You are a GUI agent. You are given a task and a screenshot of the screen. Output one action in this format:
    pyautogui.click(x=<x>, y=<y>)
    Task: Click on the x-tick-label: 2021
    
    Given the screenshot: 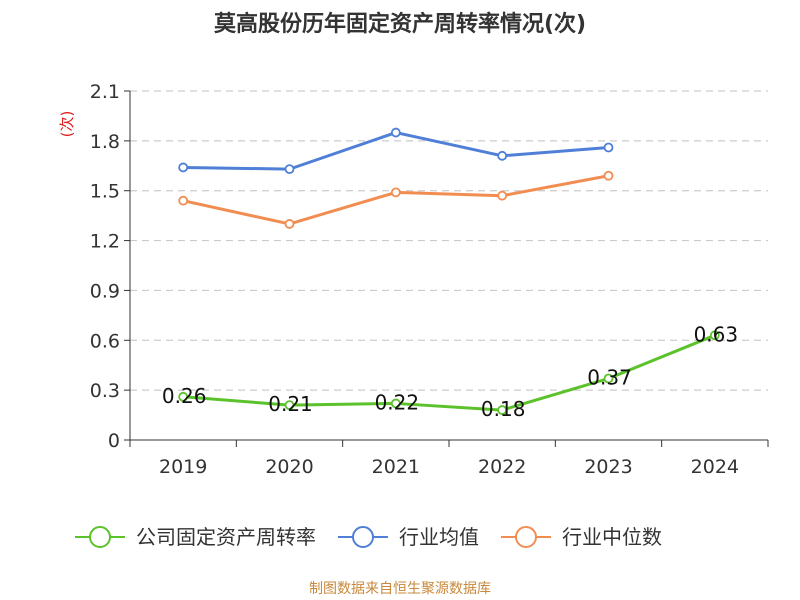 What is the action you would take?
    pyautogui.click(x=396, y=467)
    